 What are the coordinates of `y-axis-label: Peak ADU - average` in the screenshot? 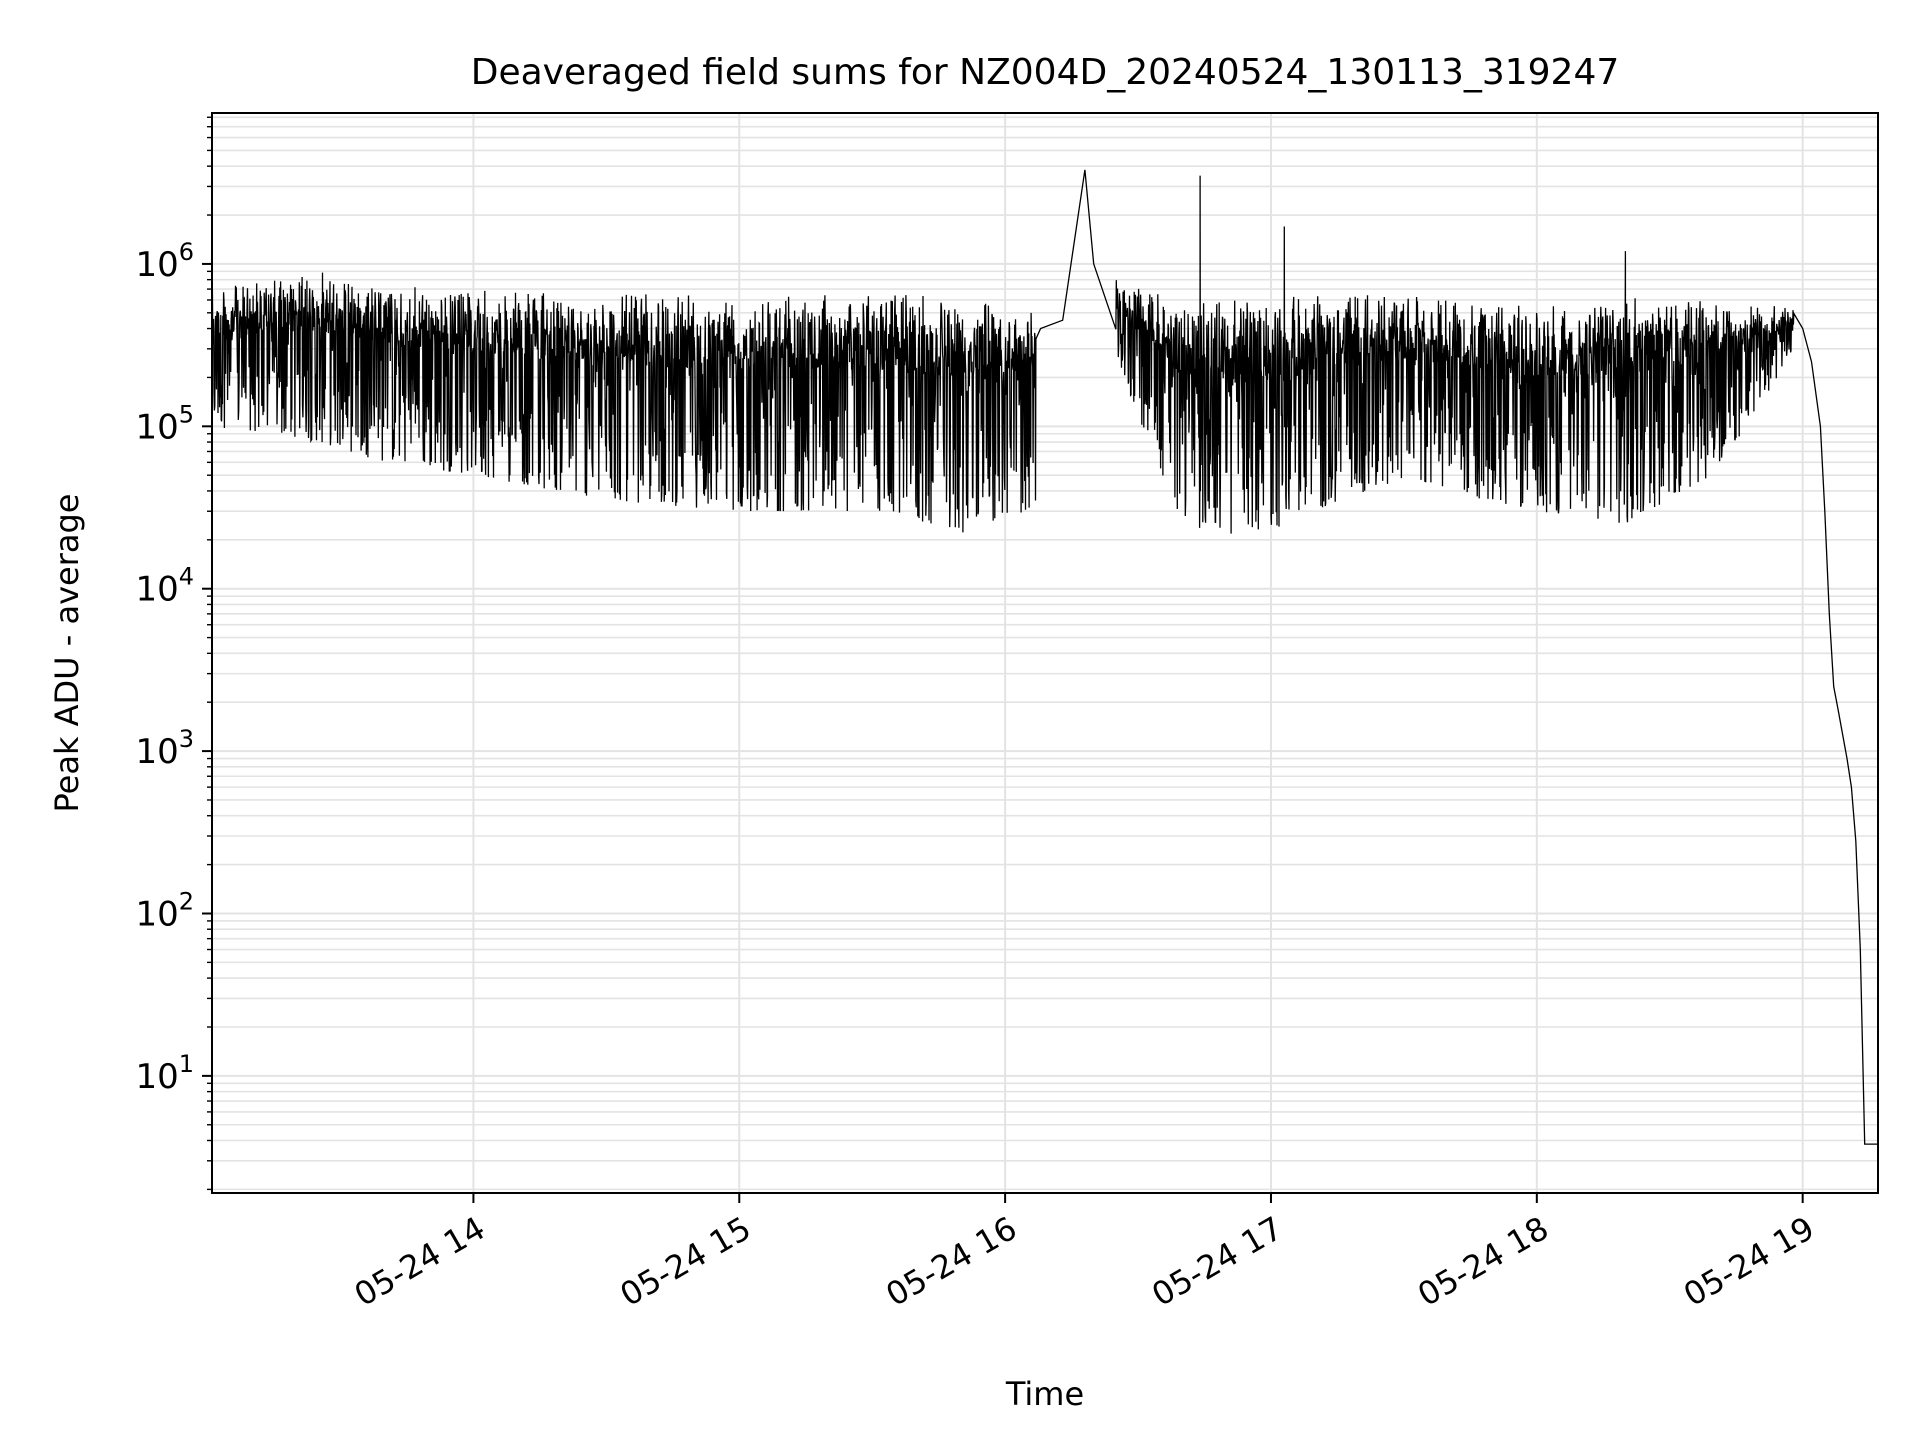 It's located at (67, 653).